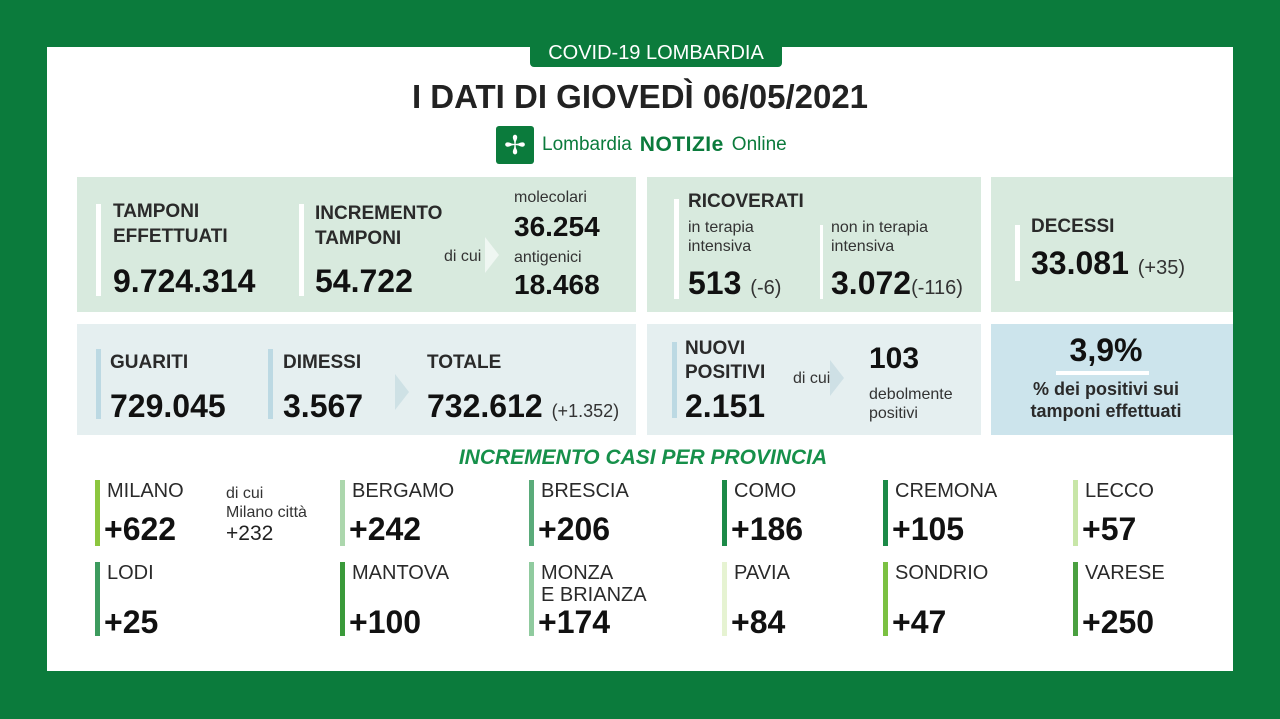  Describe the element at coordinates (364, 281) in the screenshot. I see `incremento-value: 54.722` at that location.